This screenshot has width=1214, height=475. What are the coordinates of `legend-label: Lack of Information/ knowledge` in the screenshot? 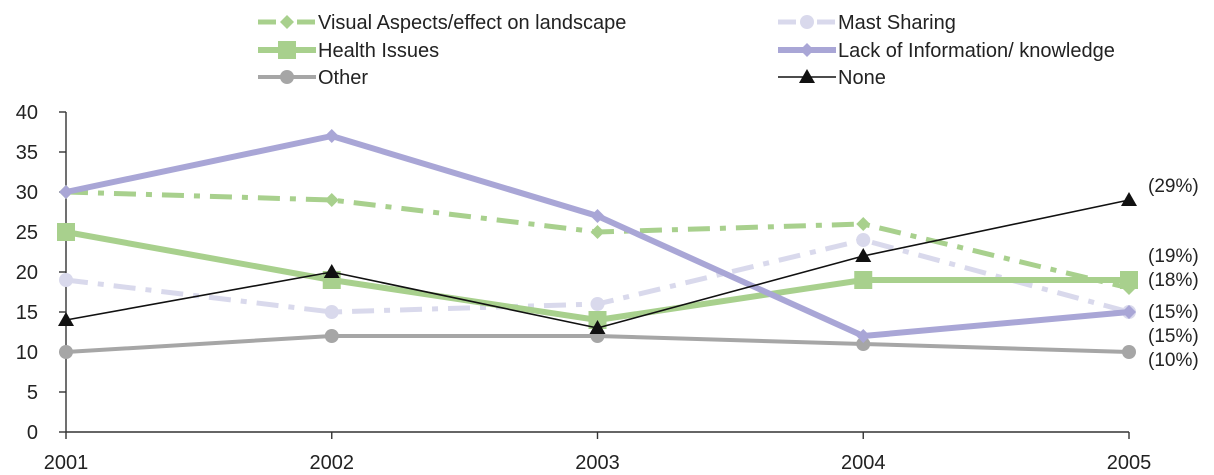 It's located at (976, 51).